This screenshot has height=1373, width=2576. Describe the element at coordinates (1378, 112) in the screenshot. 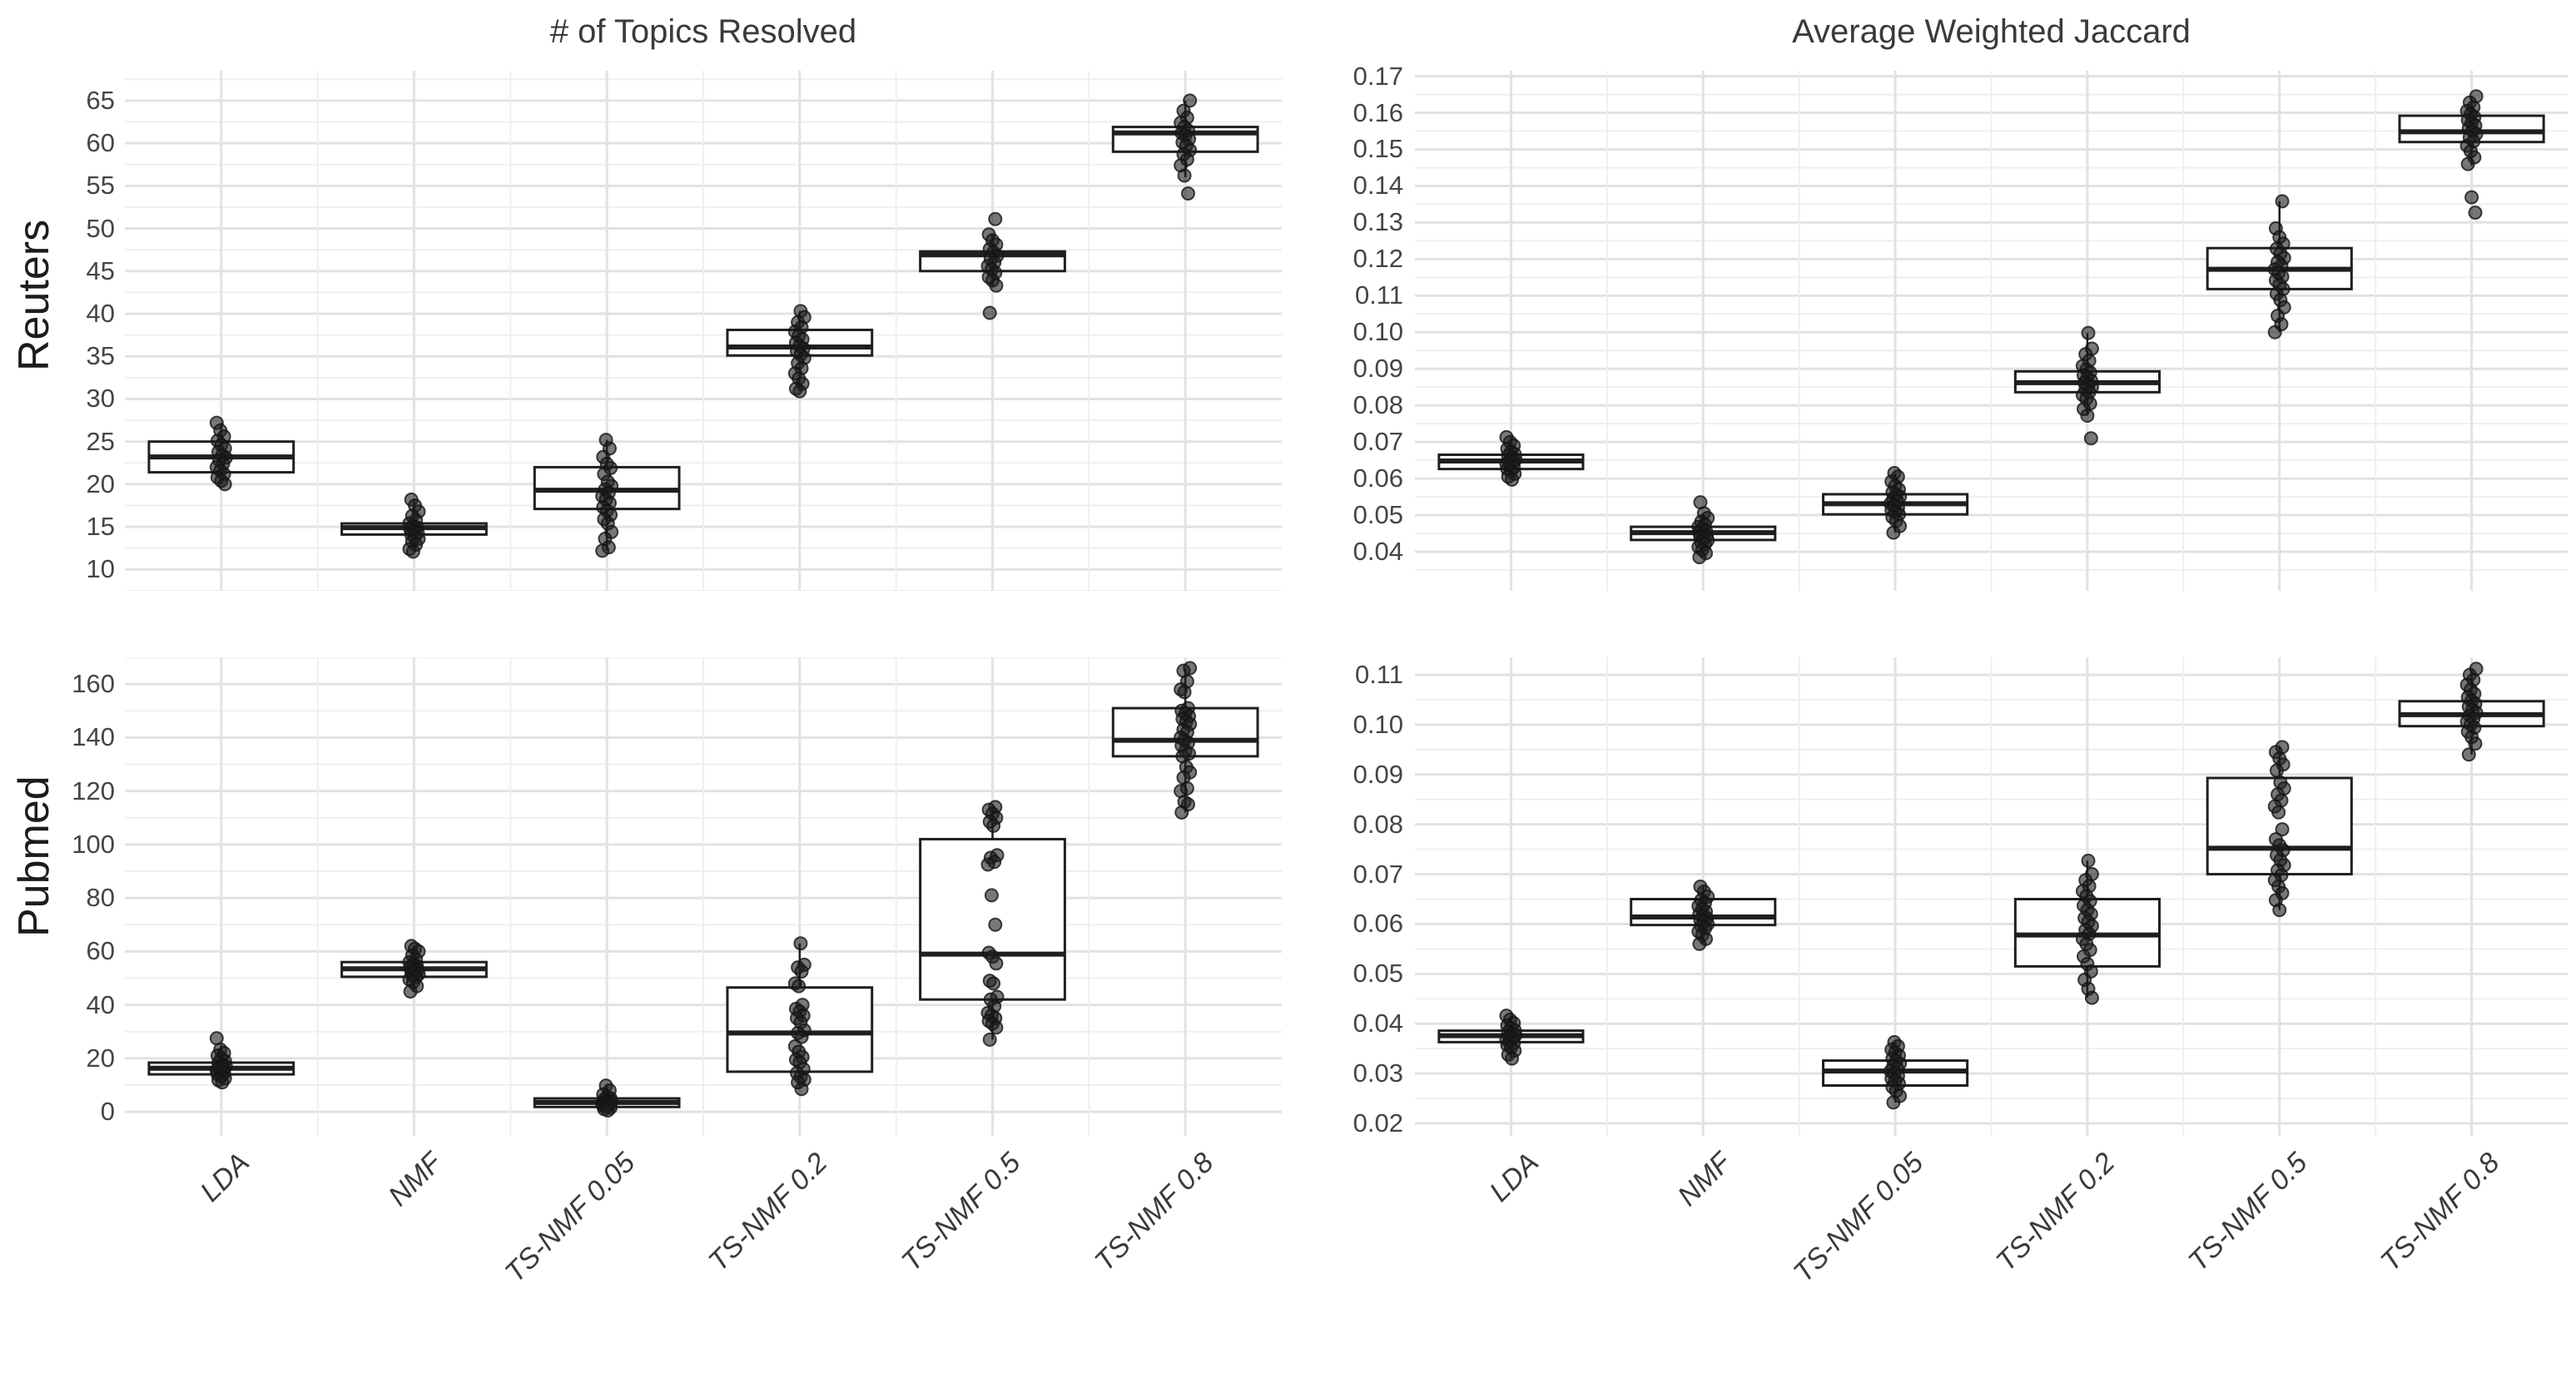

I see `y-tick-label: 0.16` at that location.